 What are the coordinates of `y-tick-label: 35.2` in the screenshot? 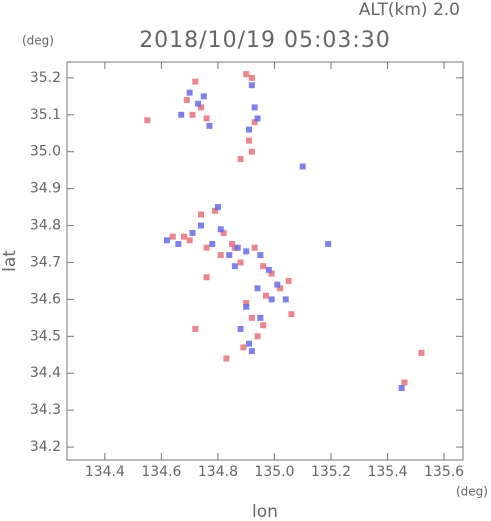 It's located at (45, 78).